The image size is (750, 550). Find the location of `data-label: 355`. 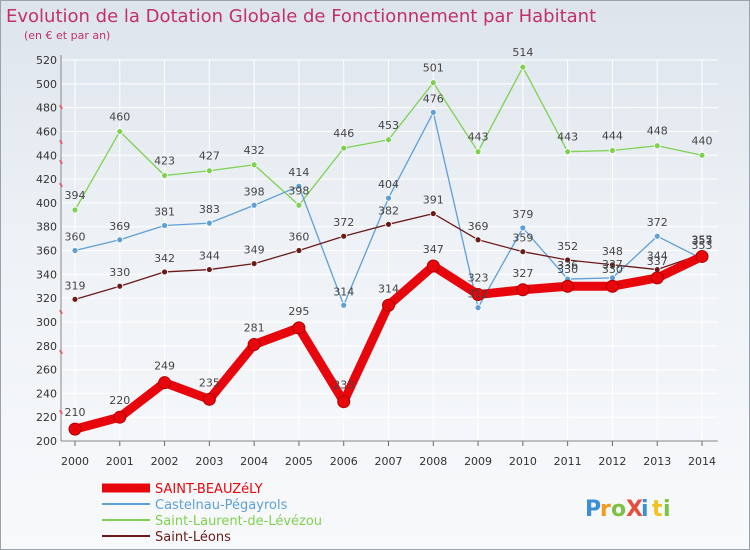

data-label: 355 is located at coordinates (702, 239).